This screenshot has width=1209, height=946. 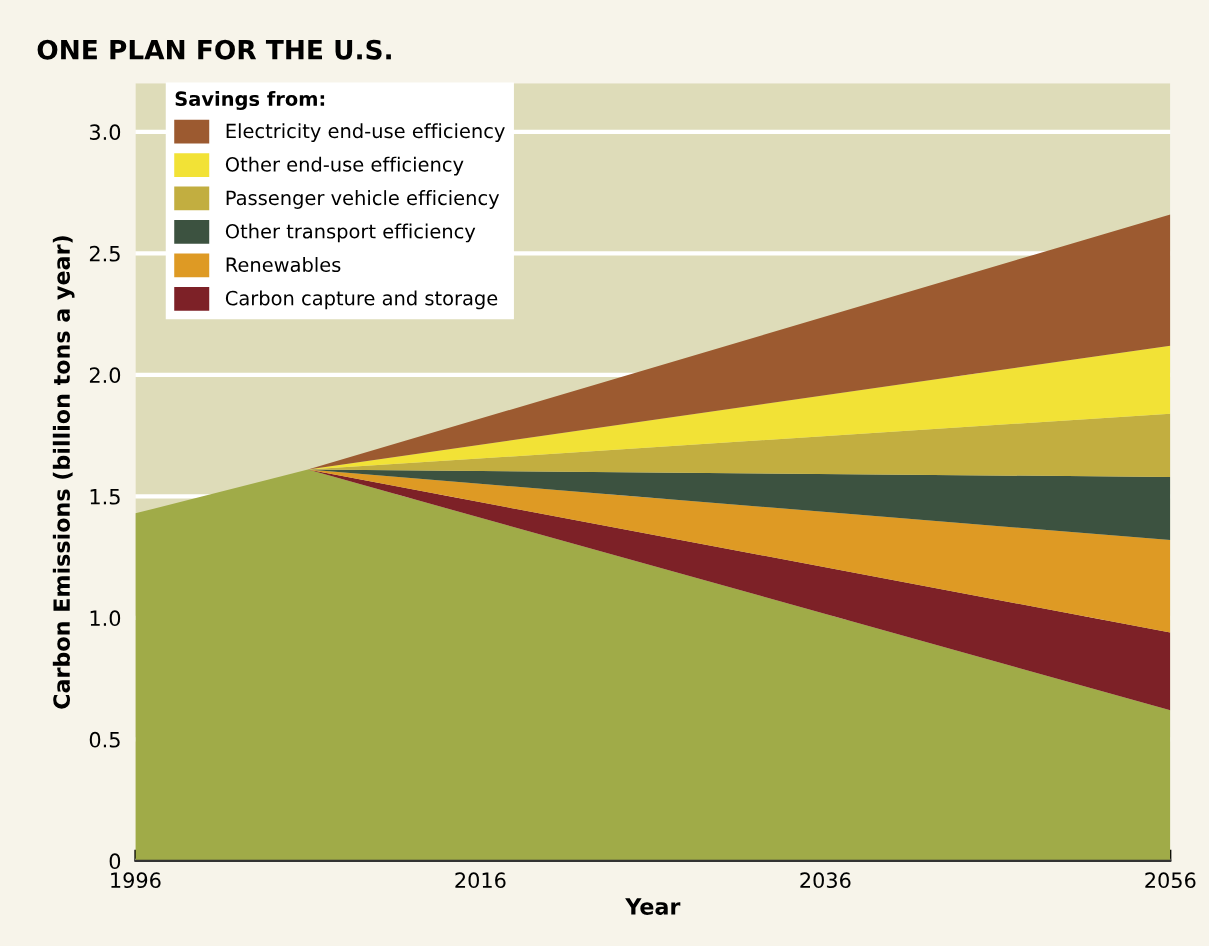 I want to click on x-tick-label: 1996, so click(x=136, y=880).